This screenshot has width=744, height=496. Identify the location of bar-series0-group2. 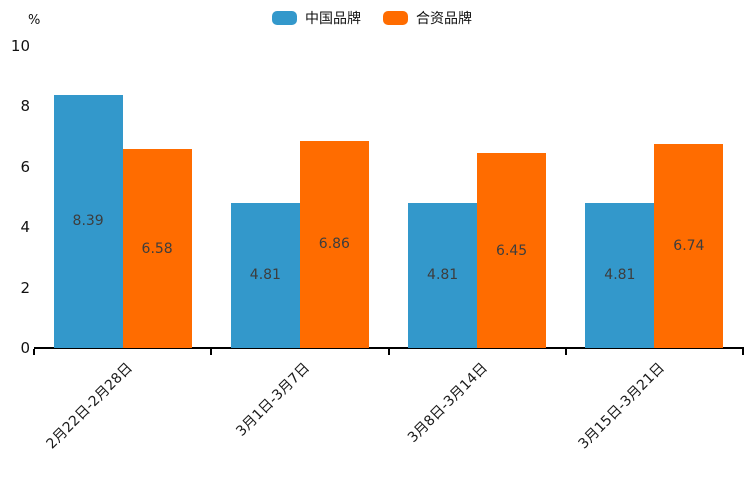
(443, 275).